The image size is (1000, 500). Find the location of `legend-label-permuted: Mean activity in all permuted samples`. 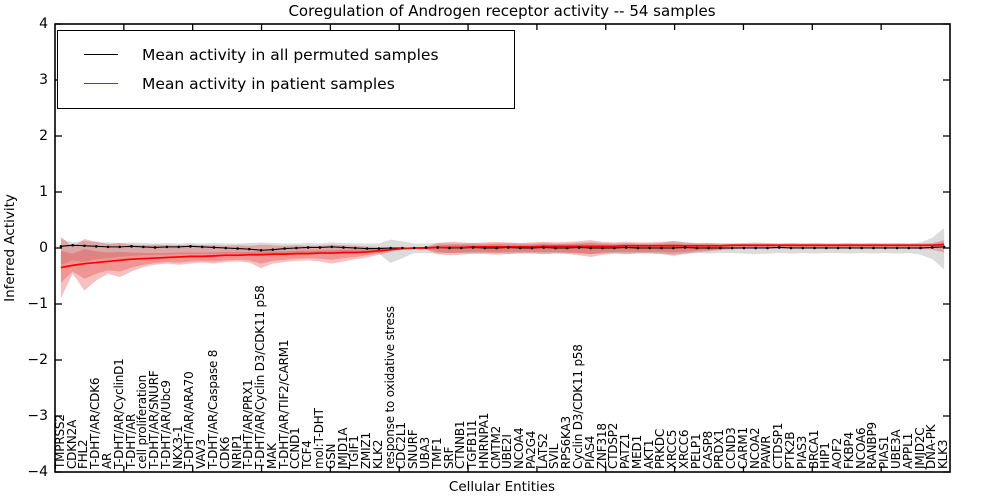

legend-label-permuted: Mean activity in all permuted samples is located at coordinates (290, 54).